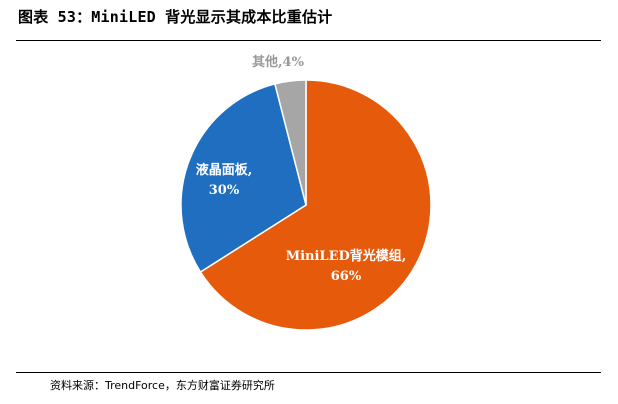 Image resolution: width=618 pixels, height=404 pixels. Describe the element at coordinates (290, 142) in the screenshot. I see `slice-other` at that location.